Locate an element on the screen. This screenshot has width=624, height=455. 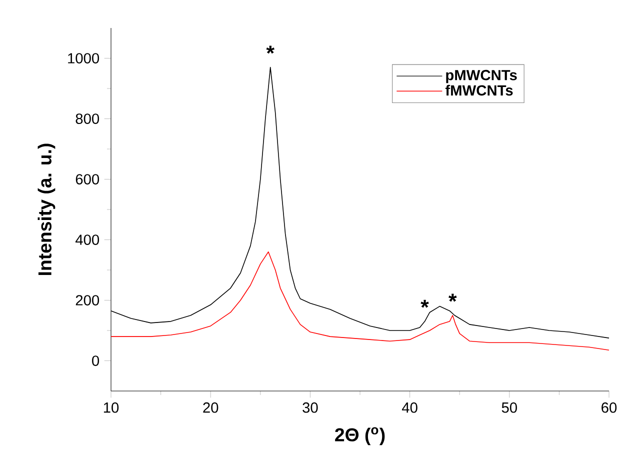
y-tick-label: 200 is located at coordinates (88, 300).